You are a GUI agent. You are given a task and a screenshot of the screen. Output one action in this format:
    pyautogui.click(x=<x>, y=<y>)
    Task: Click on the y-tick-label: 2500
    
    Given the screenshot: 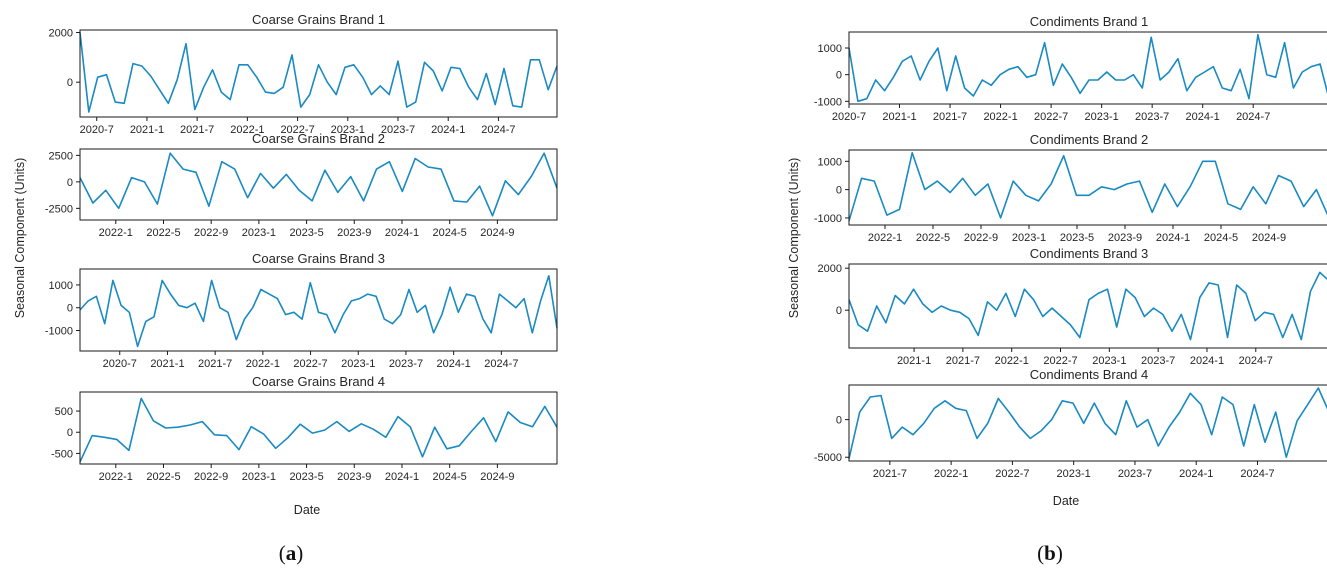 What is the action you would take?
    pyautogui.click(x=61, y=156)
    